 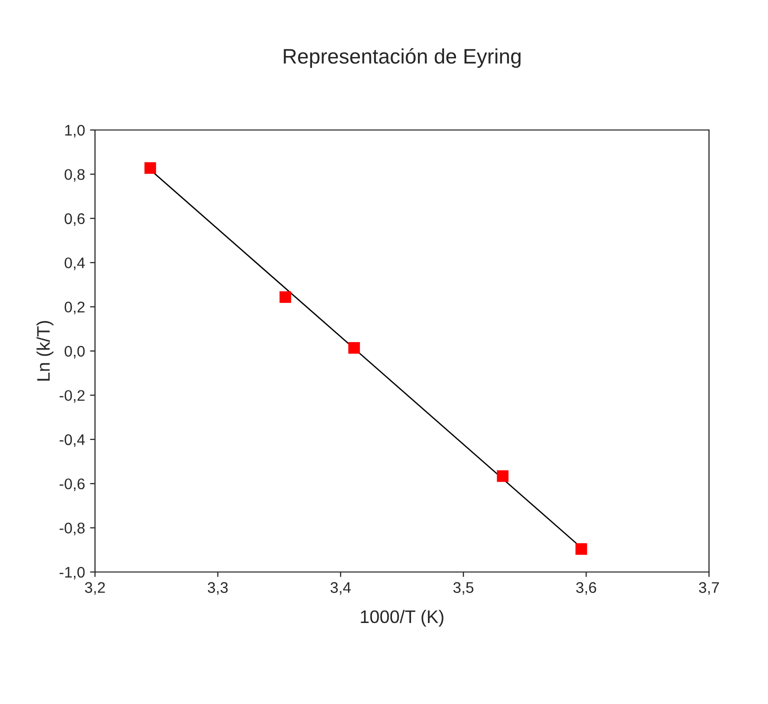 What do you see at coordinates (72, 529) in the screenshot?
I see `y-tick-label: -0,8` at bounding box center [72, 529].